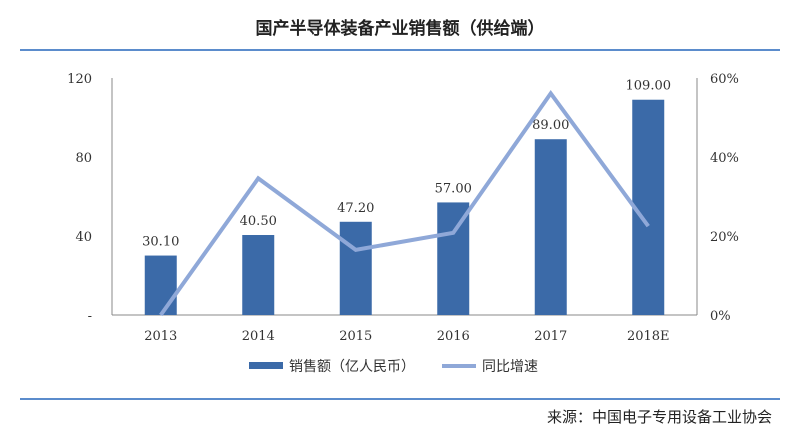 Image resolution: width=800 pixels, height=448 pixels. What do you see at coordinates (352, 367) in the screenshot?
I see `legend-bar-label: 销售额（亿人民币）` at bounding box center [352, 367].